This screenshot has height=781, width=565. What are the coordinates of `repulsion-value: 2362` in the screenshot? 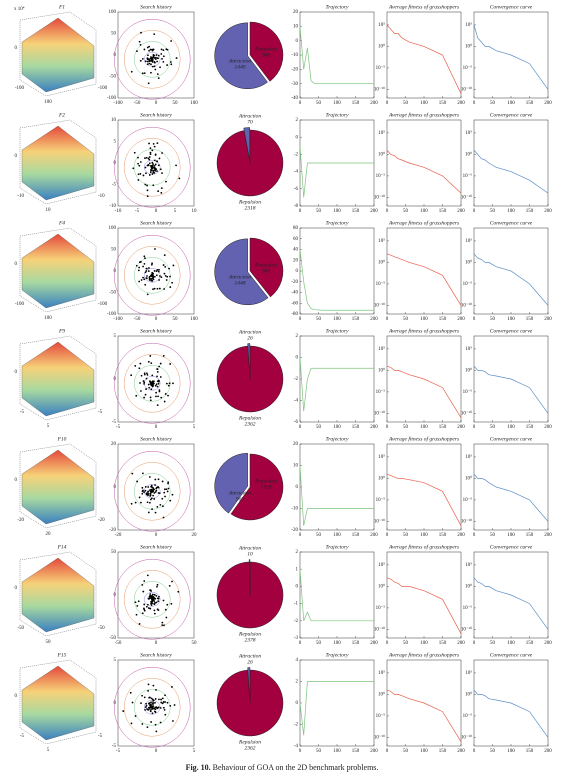 It's located at (250, 424).